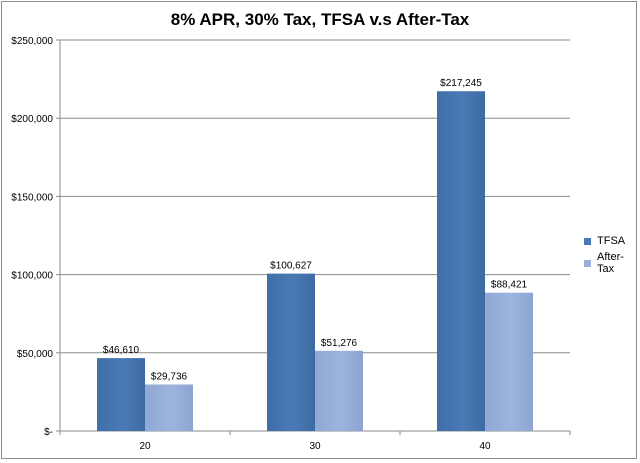 The image size is (640, 463). I want to click on x-tick-label: 20, so click(145, 446).